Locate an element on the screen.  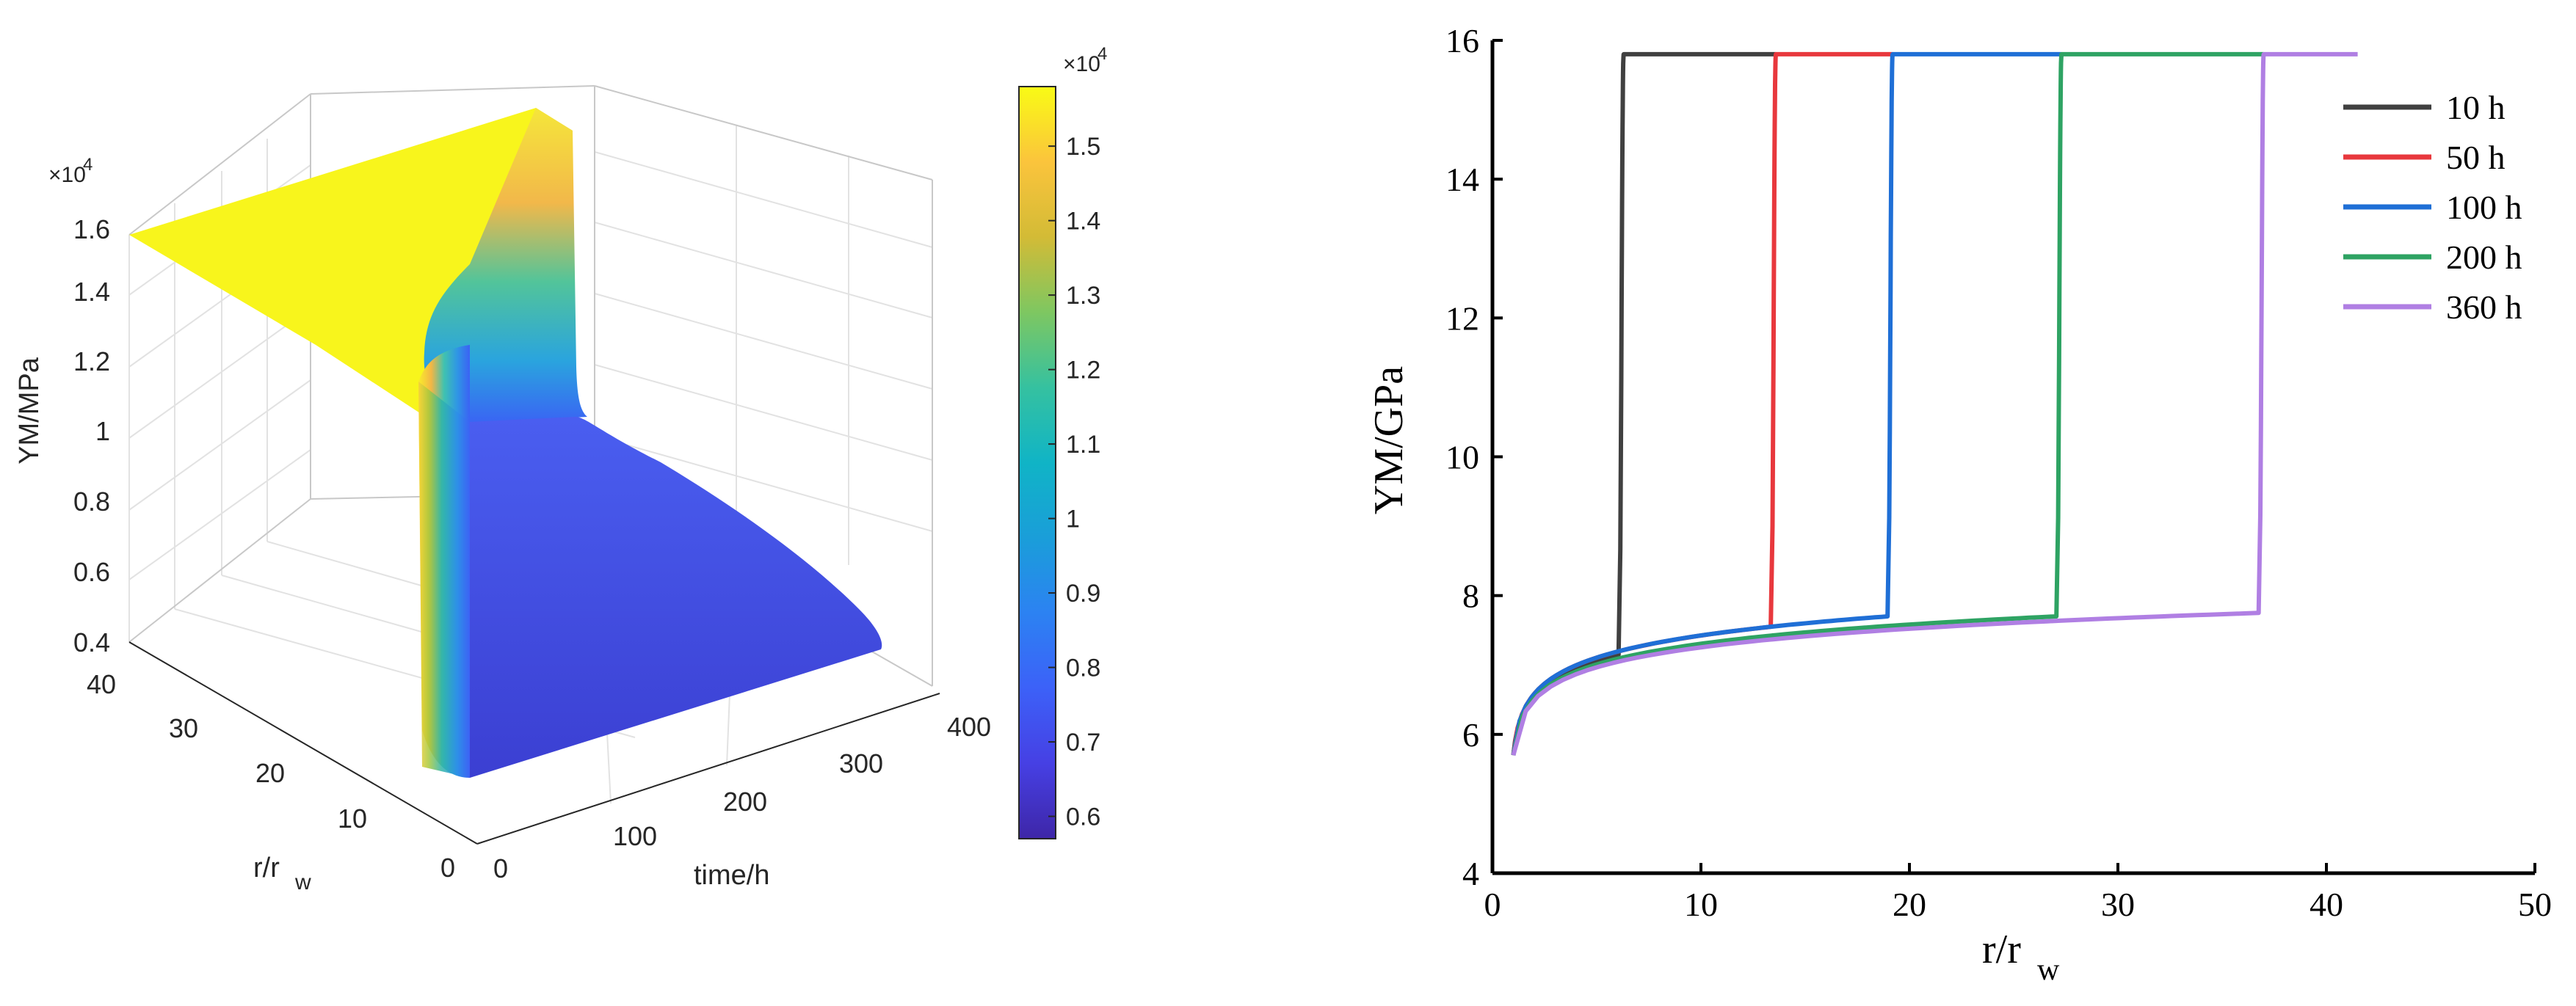
line-x-axis-label-base: r/r is located at coordinates (2001, 949).